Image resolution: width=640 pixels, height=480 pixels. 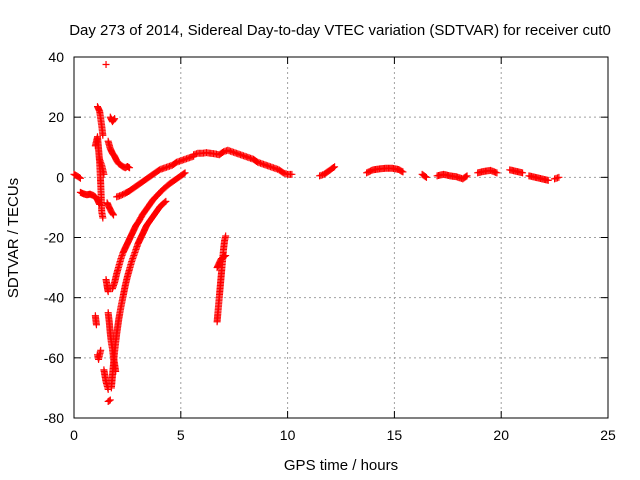 What do you see at coordinates (341, 465) in the screenshot?
I see `x-axis-label: GPS time / hours` at bounding box center [341, 465].